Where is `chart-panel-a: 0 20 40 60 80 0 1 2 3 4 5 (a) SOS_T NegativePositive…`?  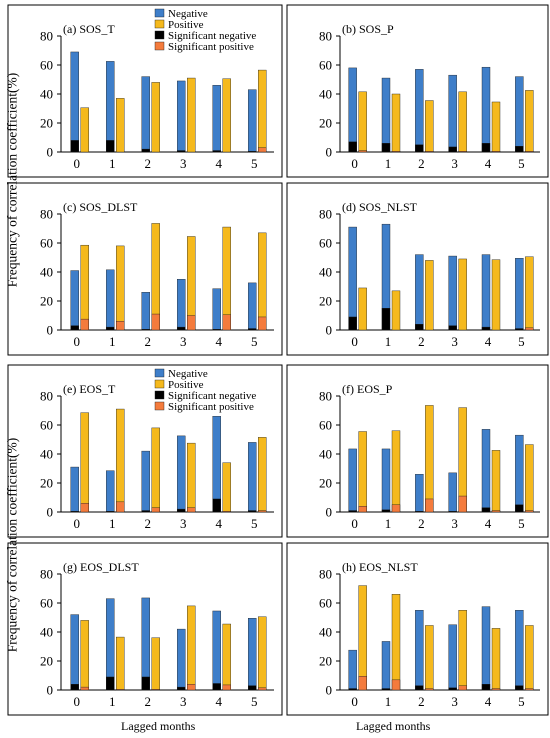 chart-panel-a: 0 20 40 60 80 0 1 2 3 4 5 (a) SOS_T NegativePositive… is located at coordinates (145, 91).